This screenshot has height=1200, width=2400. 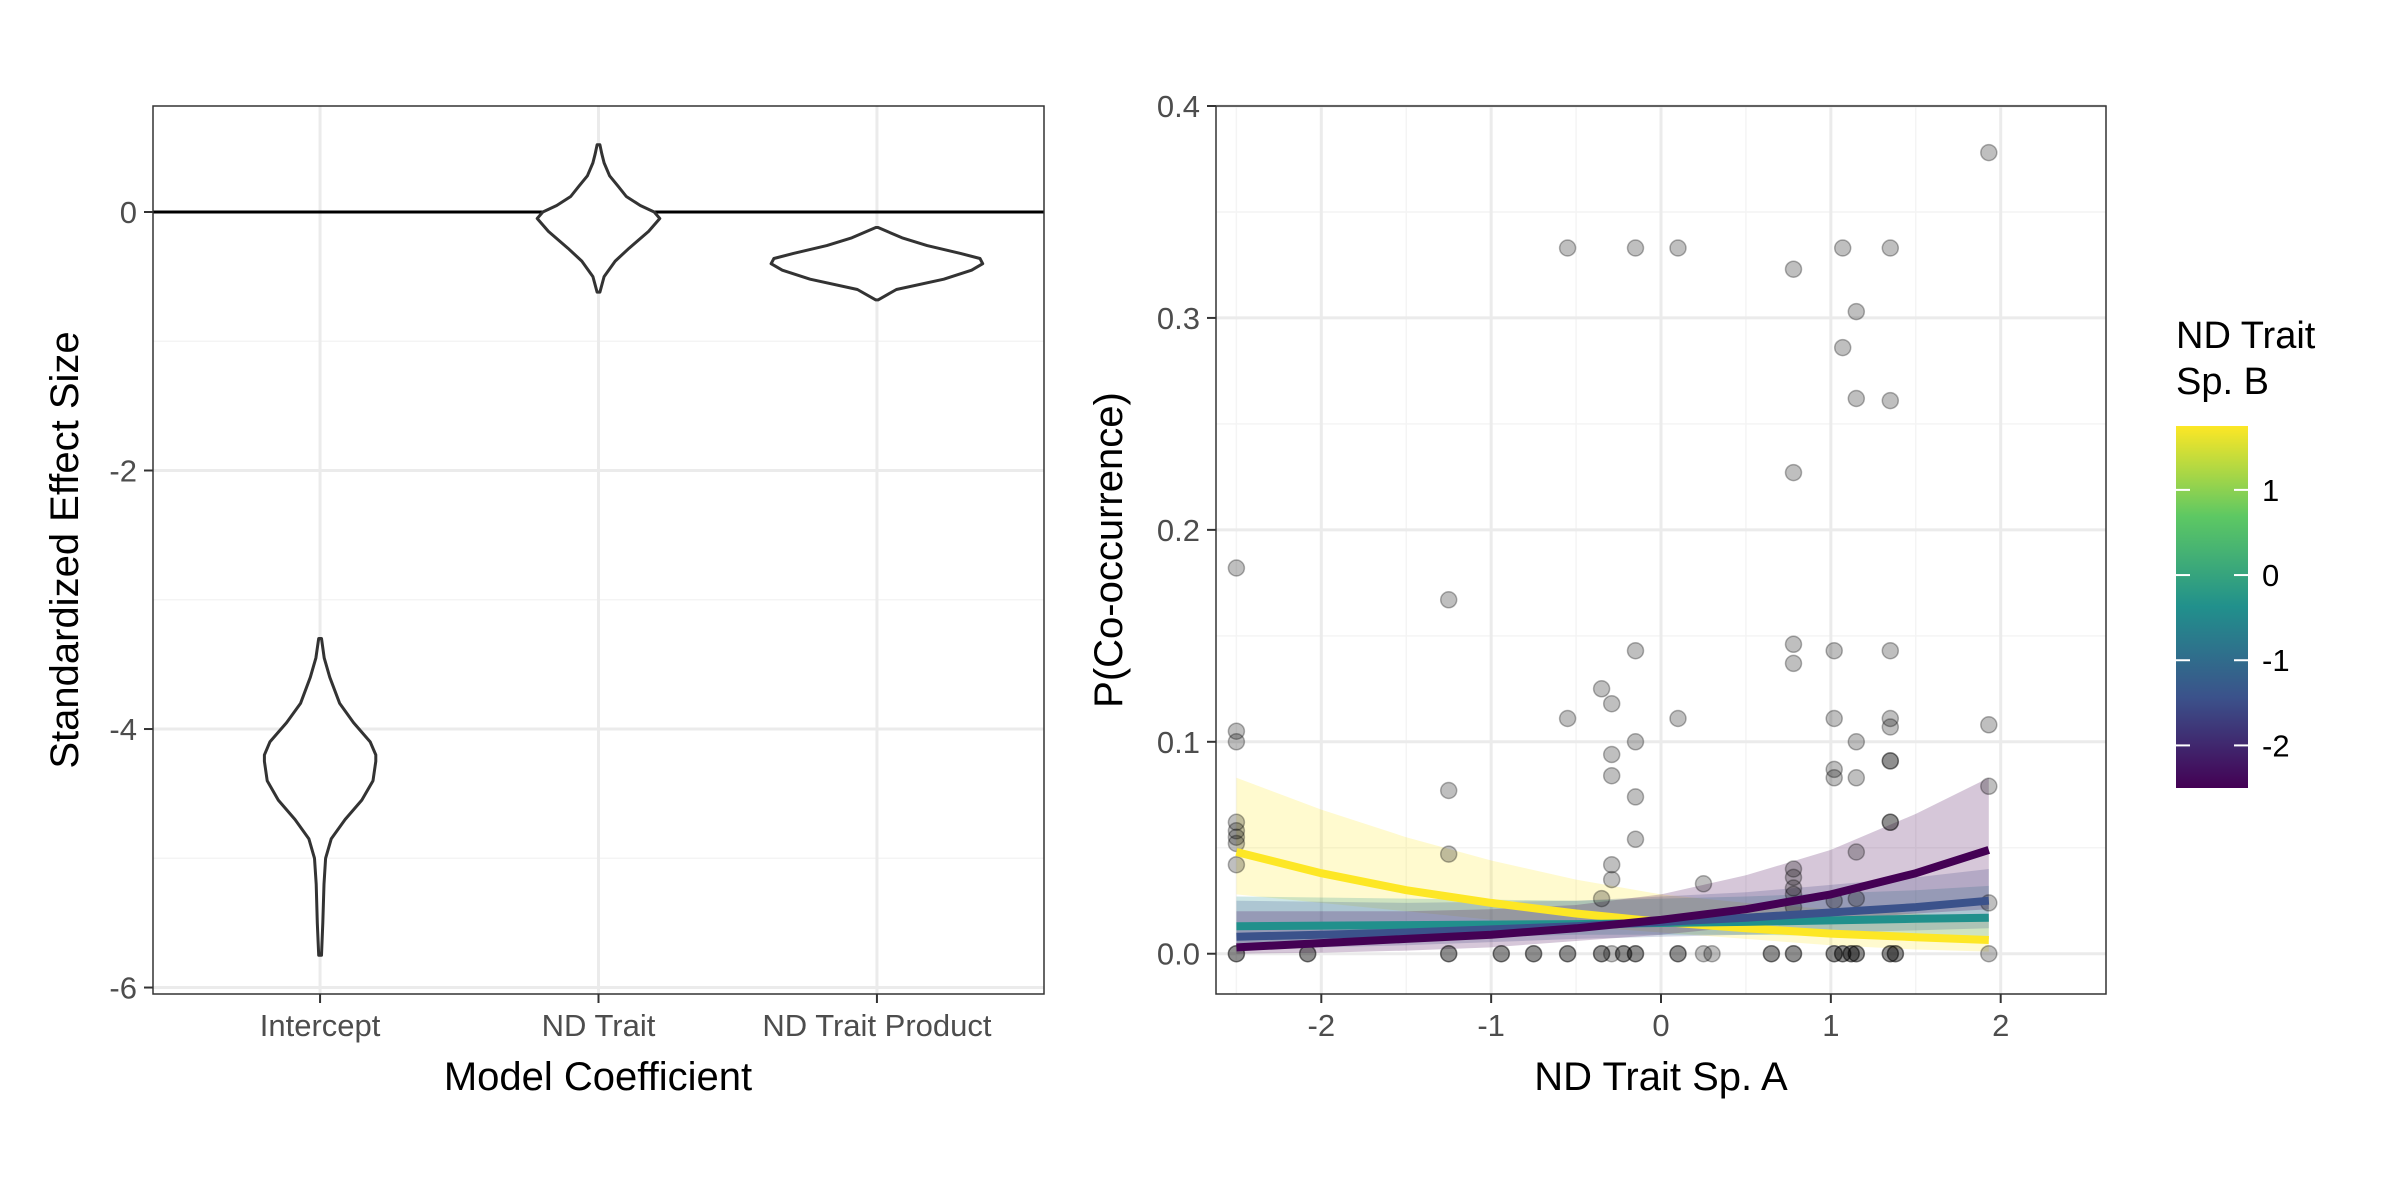 I want to click on right-x-tick-label: 1, so click(x=1830, y=1025).